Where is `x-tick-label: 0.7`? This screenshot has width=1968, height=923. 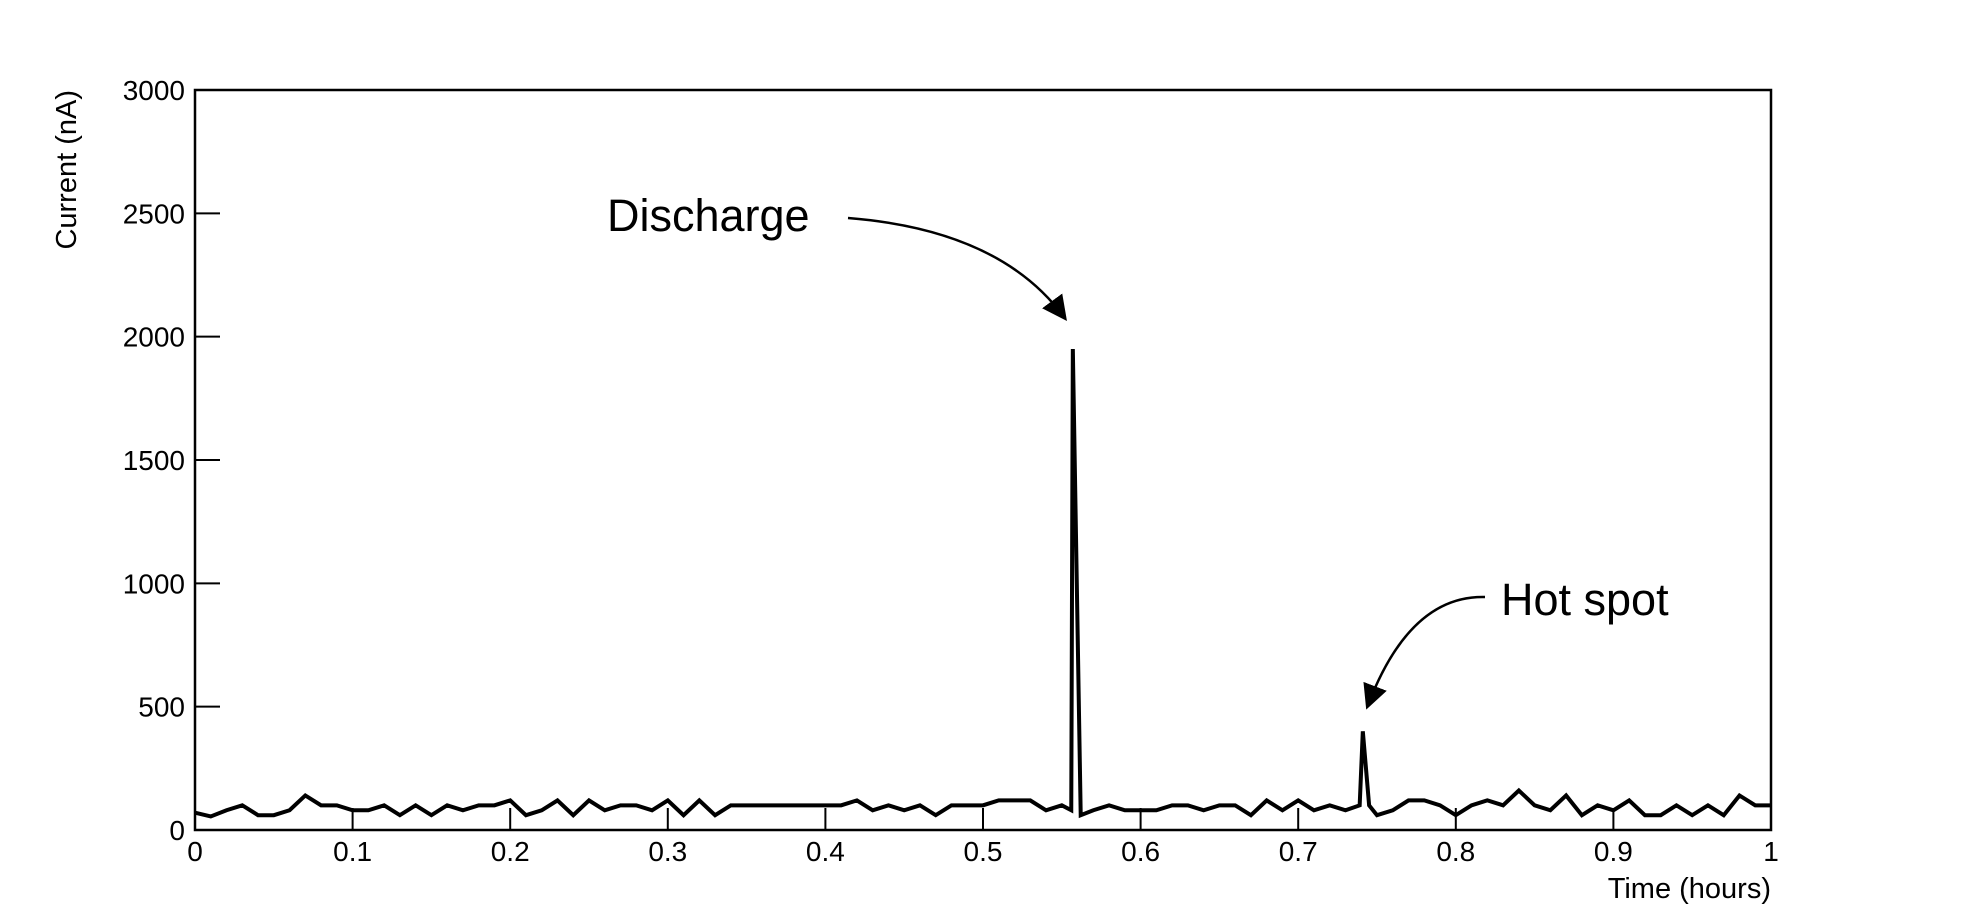 x-tick-label: 0.7 is located at coordinates (1298, 851).